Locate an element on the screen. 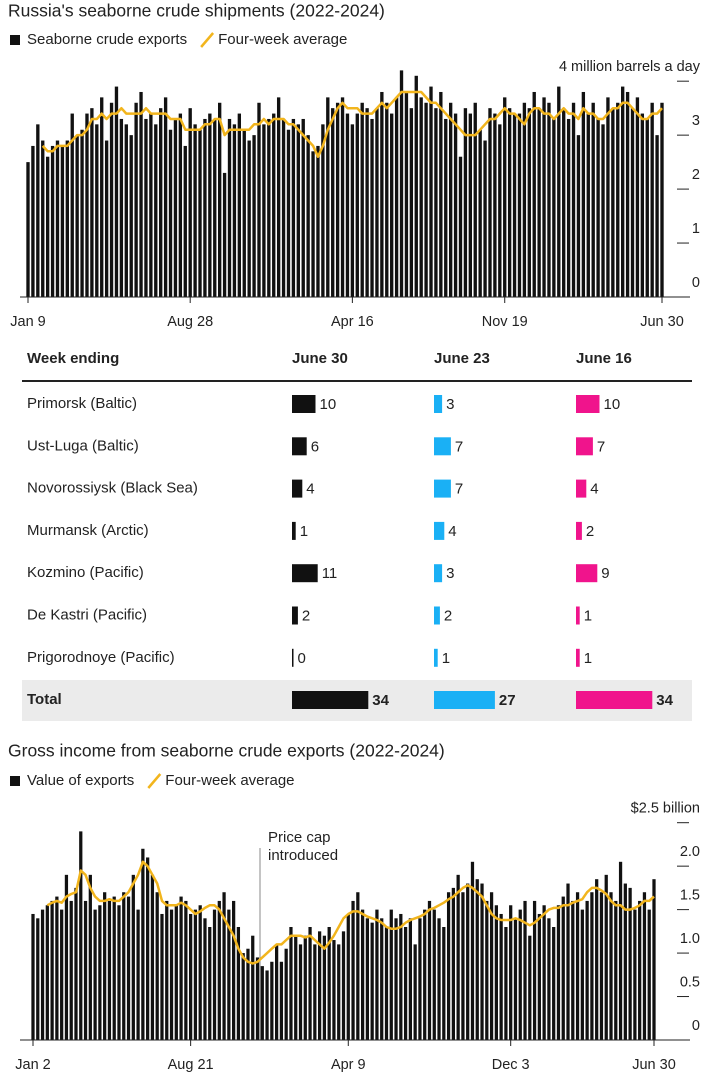  row-label: Novorossiysk (Black Sea) is located at coordinates (112, 488).